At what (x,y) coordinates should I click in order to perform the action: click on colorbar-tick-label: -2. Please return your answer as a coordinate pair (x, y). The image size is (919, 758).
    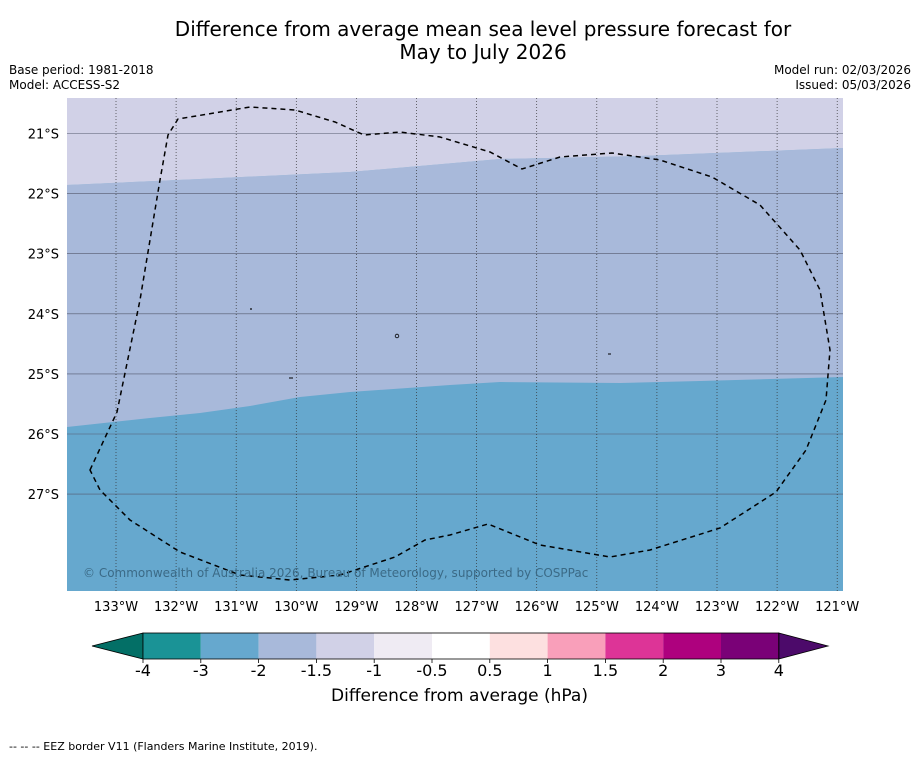
    Looking at the image, I should click on (259, 670).